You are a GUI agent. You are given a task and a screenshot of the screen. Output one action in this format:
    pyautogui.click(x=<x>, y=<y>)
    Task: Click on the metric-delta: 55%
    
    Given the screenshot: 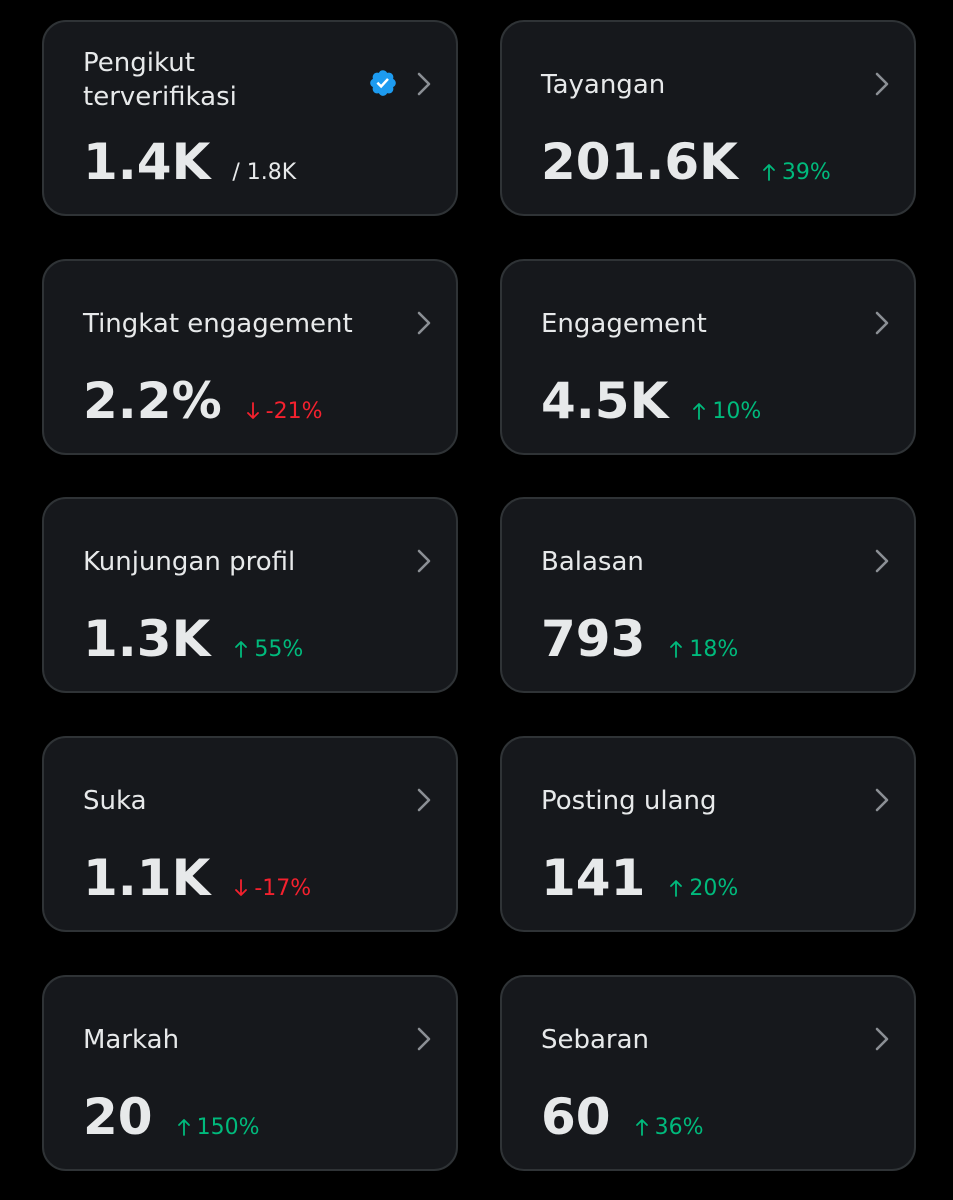 What is the action you would take?
    pyautogui.click(x=268, y=649)
    